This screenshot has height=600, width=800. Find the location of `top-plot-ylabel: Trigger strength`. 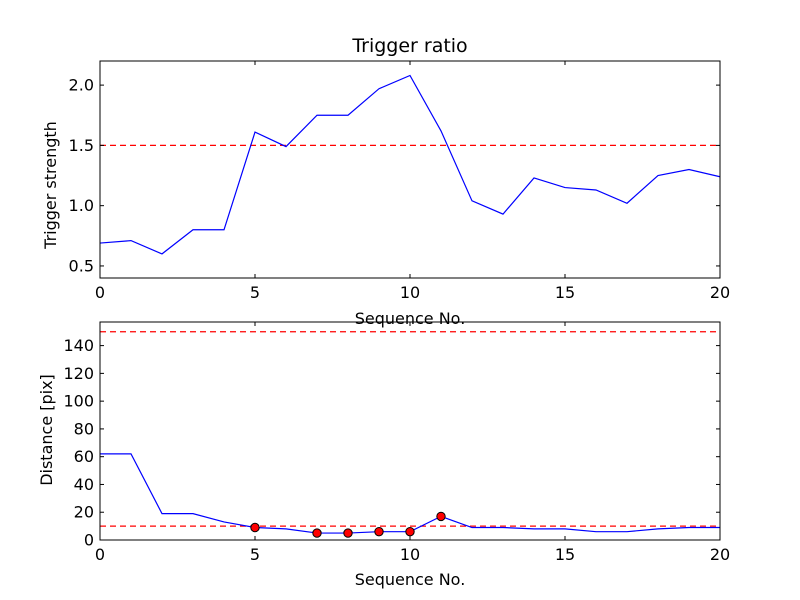

top-plot-ylabel: Trigger strength is located at coordinates (50, 185).